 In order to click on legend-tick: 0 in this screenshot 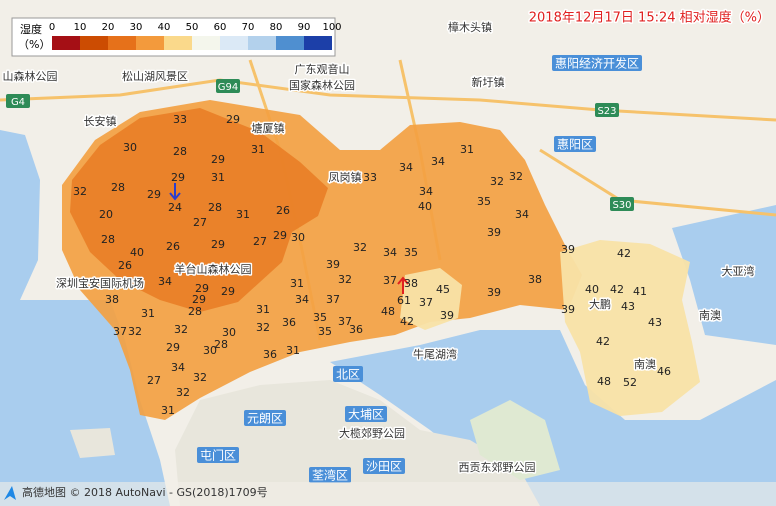, I will do `click(52, 27)`.